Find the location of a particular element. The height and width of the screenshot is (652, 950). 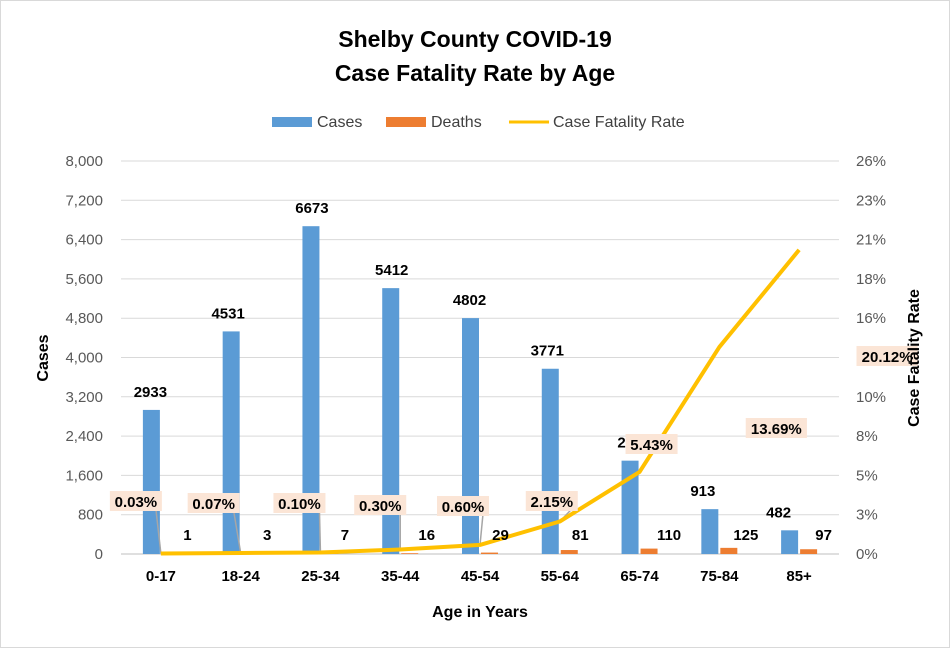

deaths-data-label: 81 is located at coordinates (580, 535).